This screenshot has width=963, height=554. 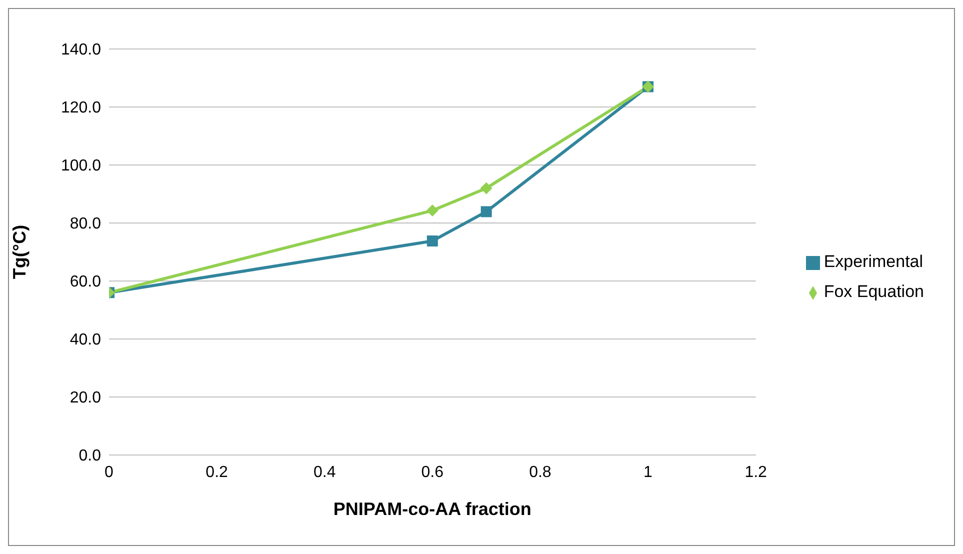 I want to click on x-tick-label: 0.8, so click(x=540, y=472).